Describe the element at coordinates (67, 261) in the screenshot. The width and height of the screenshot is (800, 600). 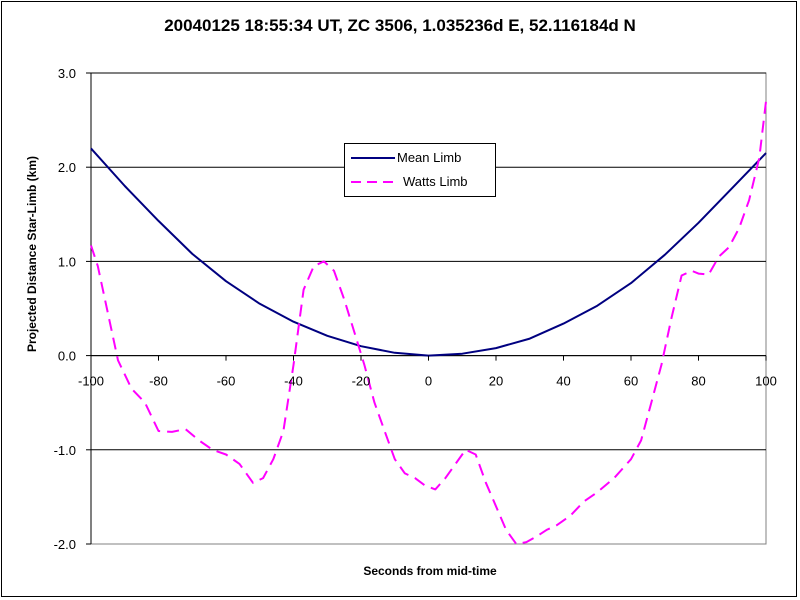
I see `y-tick-label: 1.0` at that location.